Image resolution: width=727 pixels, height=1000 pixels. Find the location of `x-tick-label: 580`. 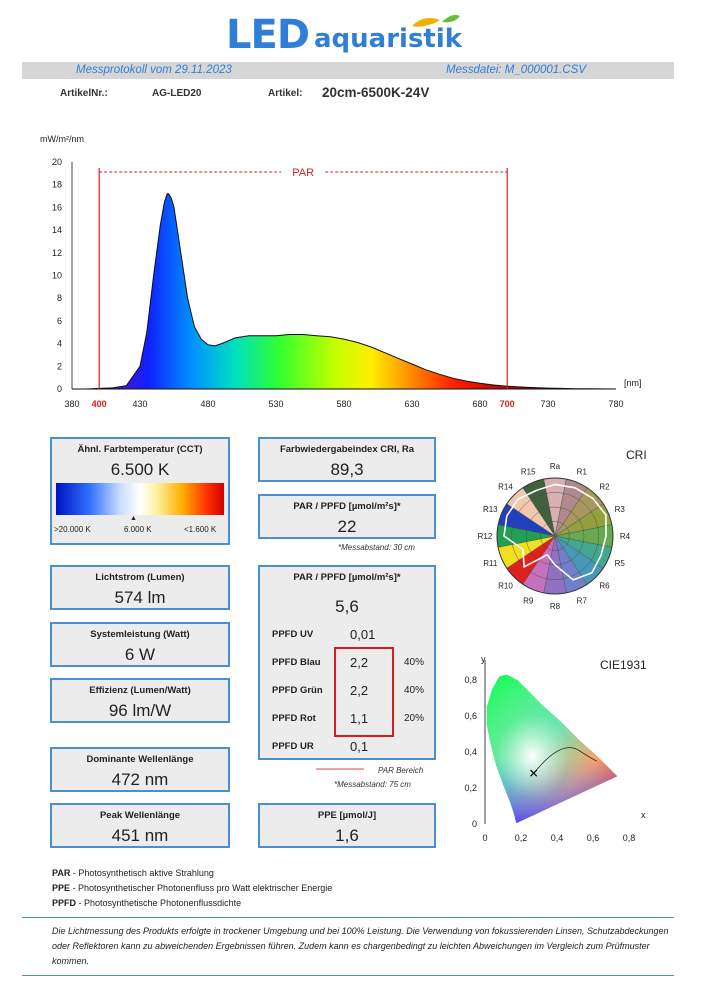

x-tick-label: 580 is located at coordinates (343, 404).